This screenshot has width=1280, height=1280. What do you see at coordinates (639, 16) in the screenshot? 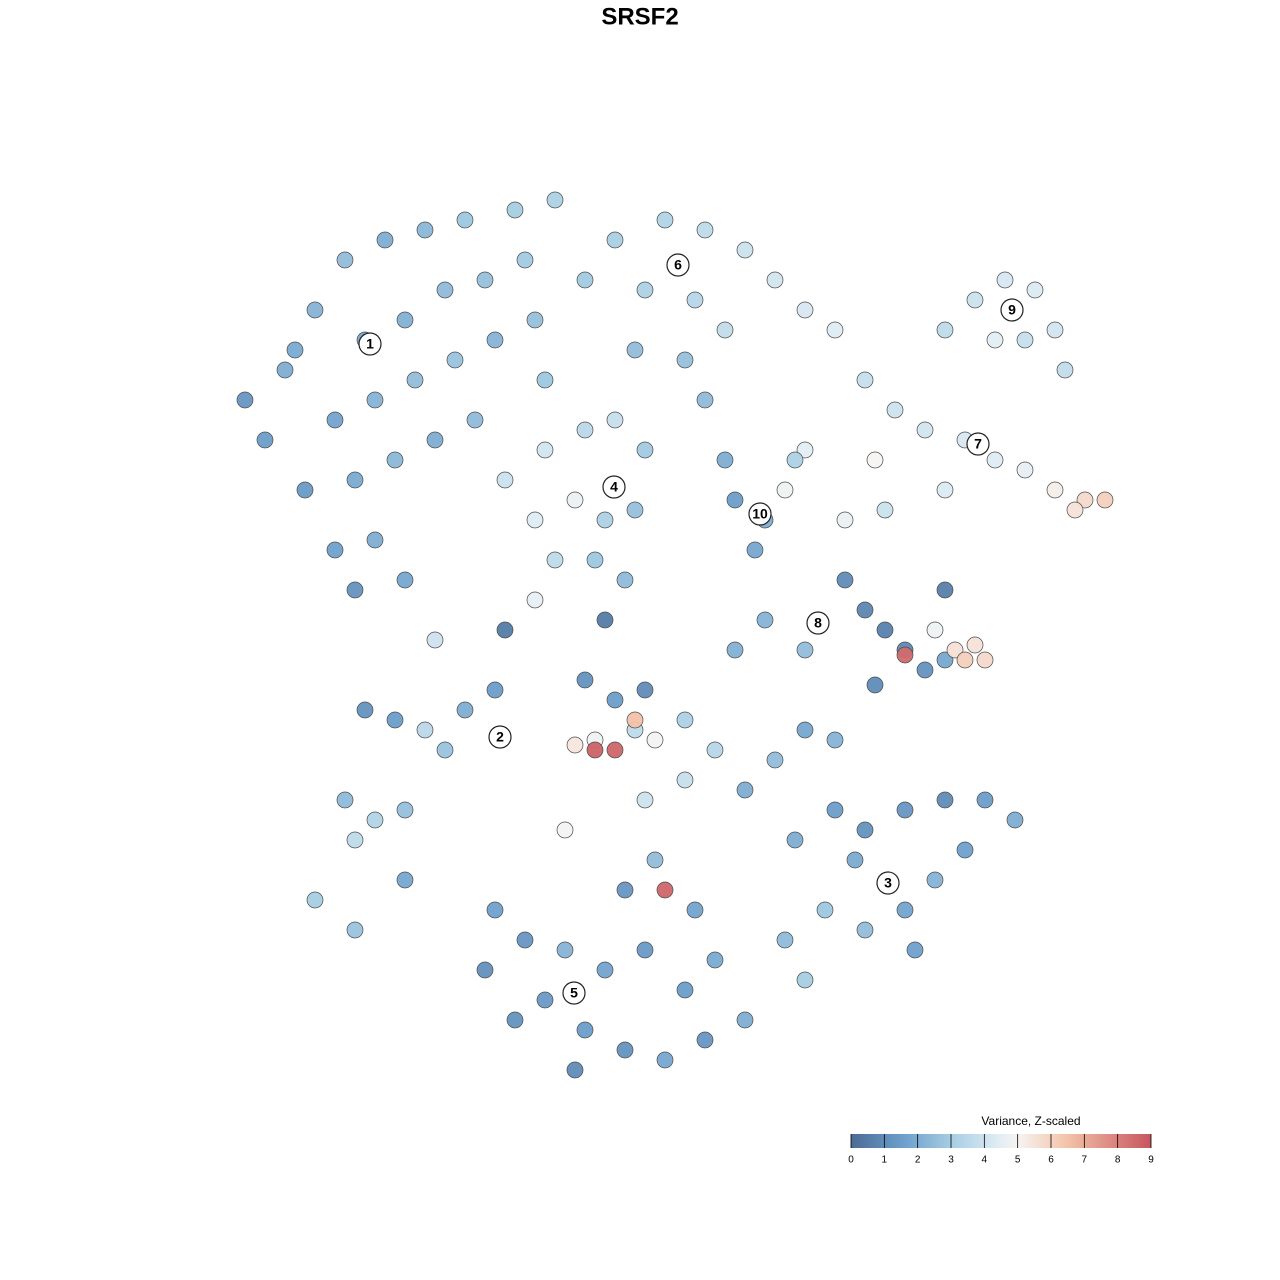
I see `chart-title: SRSF2` at bounding box center [639, 16].